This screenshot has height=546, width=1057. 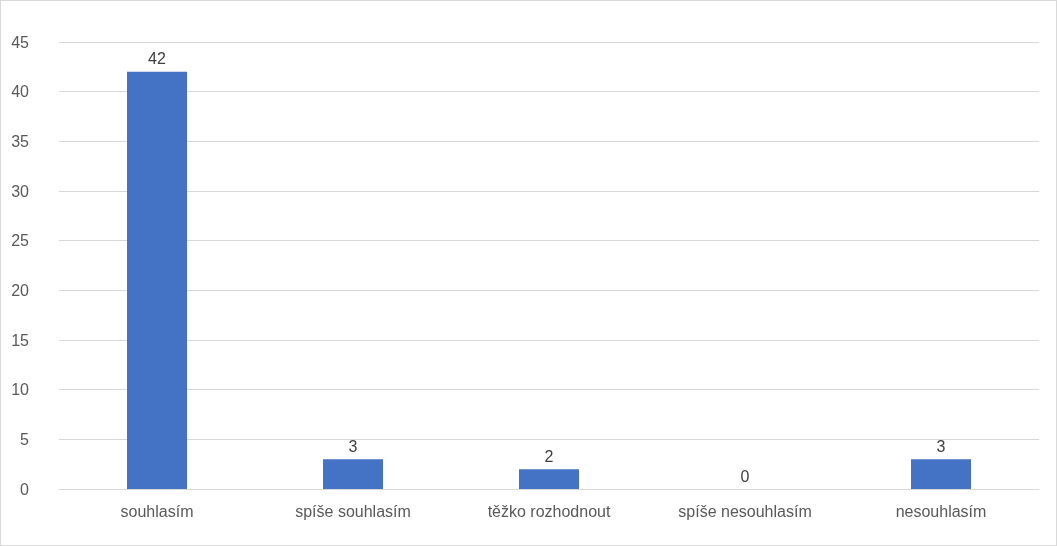 What do you see at coordinates (20, 141) in the screenshot?
I see `y-tick-label: 35` at bounding box center [20, 141].